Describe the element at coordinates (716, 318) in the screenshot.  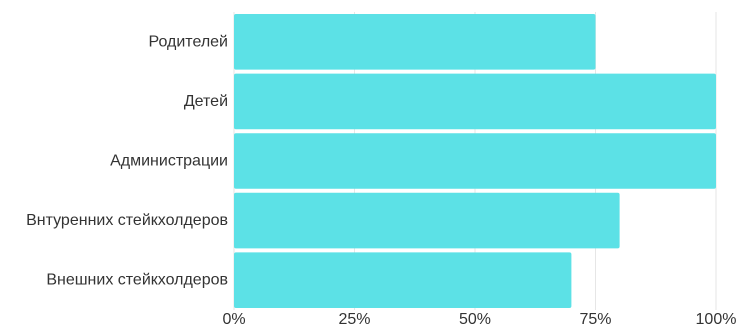
I see `x-tick-label: 100%` at that location.